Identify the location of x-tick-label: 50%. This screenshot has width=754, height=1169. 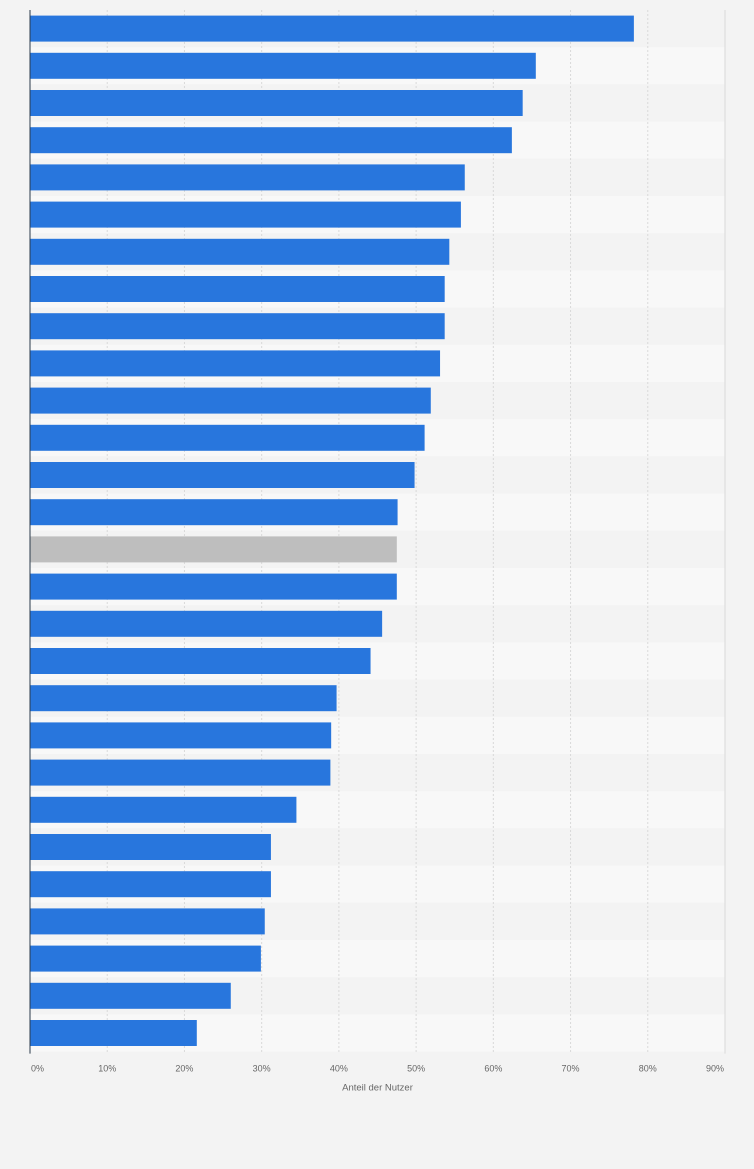
(416, 1069).